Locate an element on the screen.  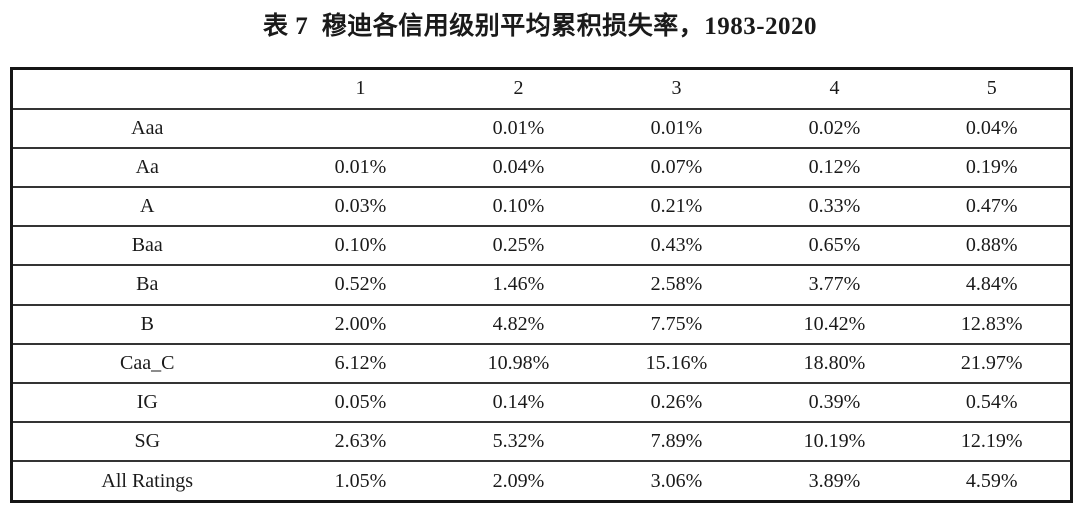
row-label: Caa_C is located at coordinates (146, 363).